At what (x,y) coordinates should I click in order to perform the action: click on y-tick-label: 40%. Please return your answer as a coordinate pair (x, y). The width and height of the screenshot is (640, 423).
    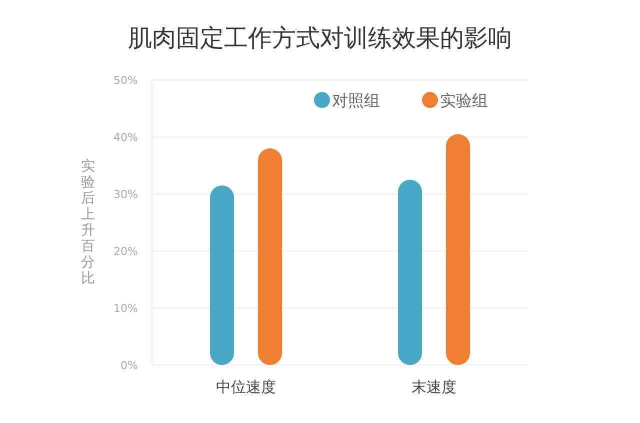
    Looking at the image, I should click on (126, 137).